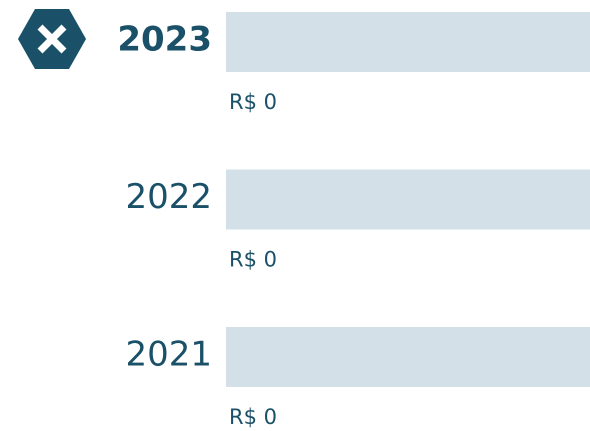 The image size is (590, 431). Describe the element at coordinates (168, 355) in the screenshot. I see `year-label: 2021` at that location.